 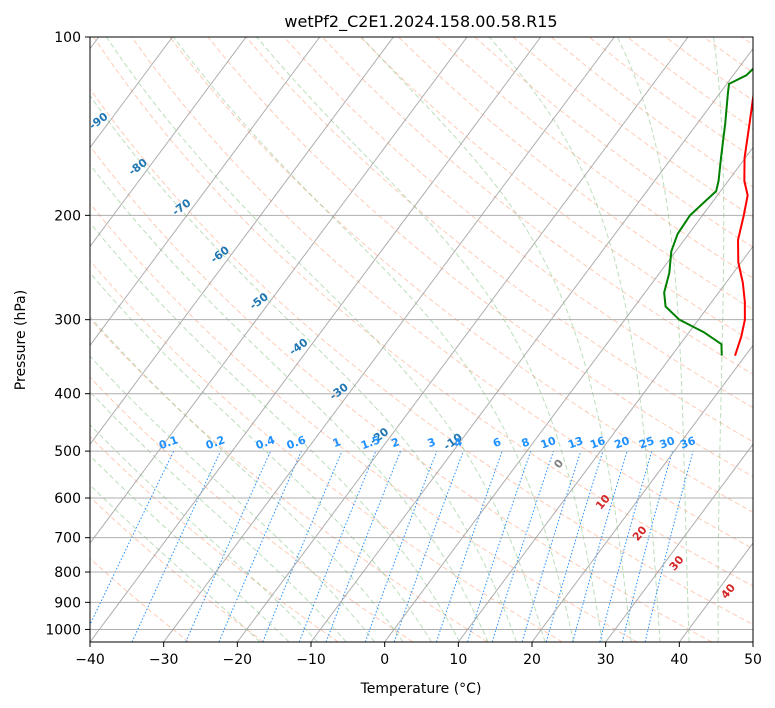 What do you see at coordinates (67, 321) in the screenshot?
I see `y-tick-label: 300` at bounding box center [67, 321].